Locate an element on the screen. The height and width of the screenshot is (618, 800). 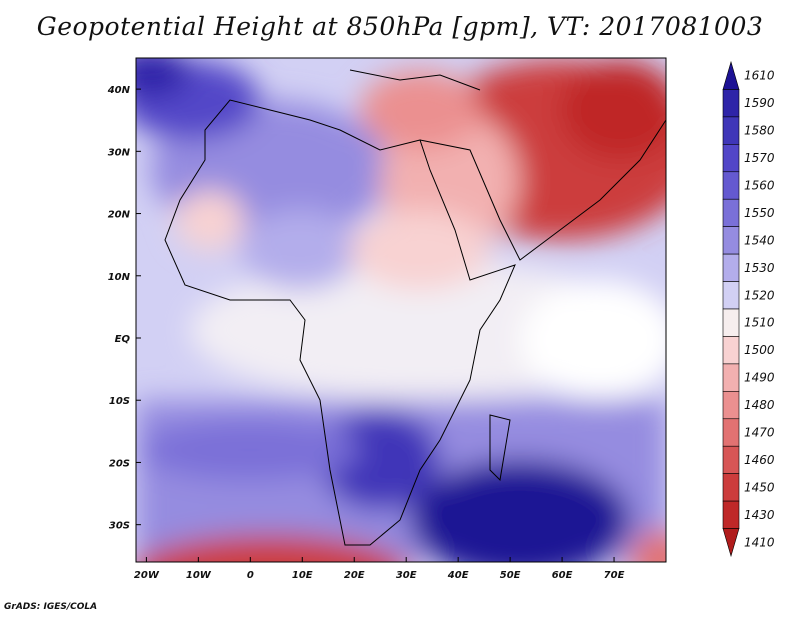
credit-text: GrADS: IGES/COLA is located at coordinates (51, 607).